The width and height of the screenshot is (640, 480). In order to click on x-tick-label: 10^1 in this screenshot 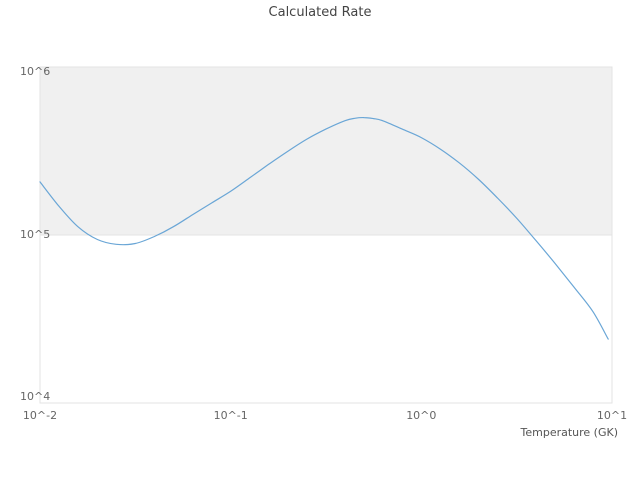, I will do `click(612, 415)`.